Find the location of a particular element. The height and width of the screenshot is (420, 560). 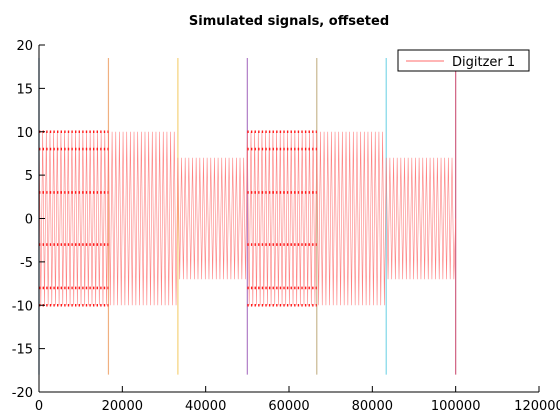

y-axis-ticks: -20 -15 -10 -5 0 5 10 15 20 is located at coordinates (28, 220).